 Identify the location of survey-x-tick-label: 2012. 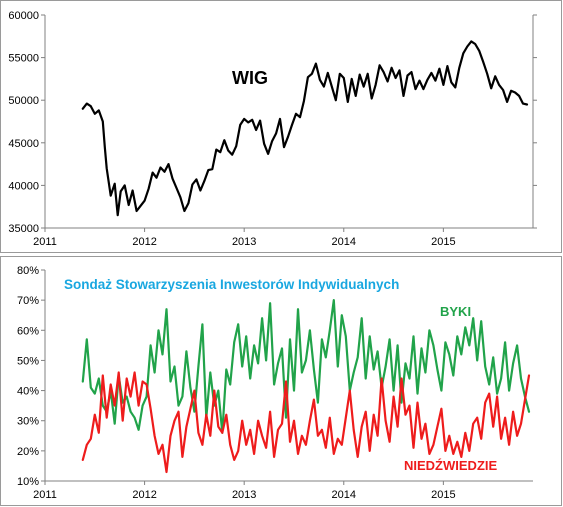
(144, 495).